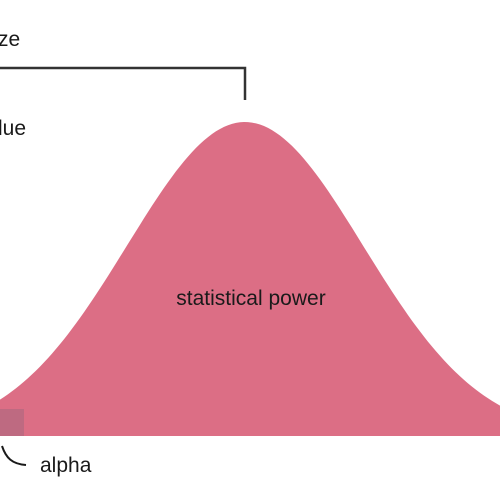 This screenshot has height=500, width=500. I want to click on alpha-label: alpha, so click(66, 465).